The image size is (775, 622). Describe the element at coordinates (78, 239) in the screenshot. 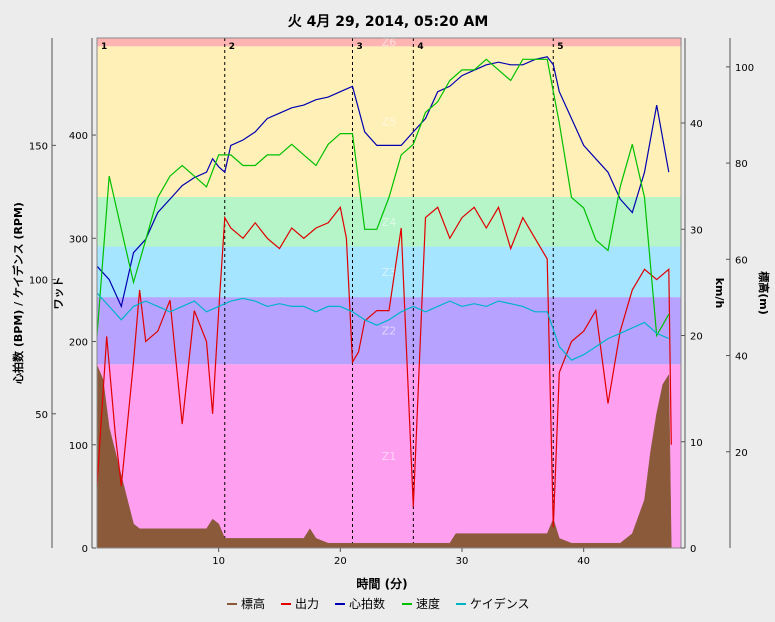

I see `watts-tick-label: 300` at that location.